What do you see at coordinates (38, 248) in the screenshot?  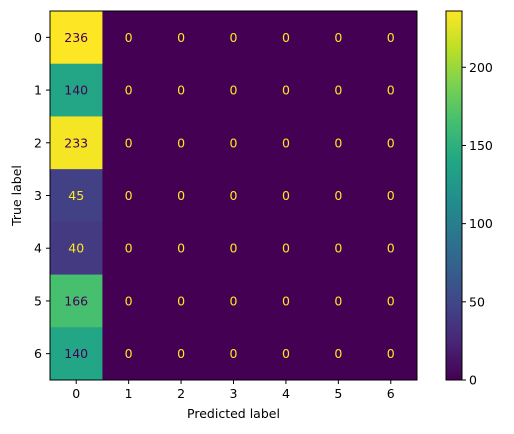 I see `y-tick-label: 4` at bounding box center [38, 248].